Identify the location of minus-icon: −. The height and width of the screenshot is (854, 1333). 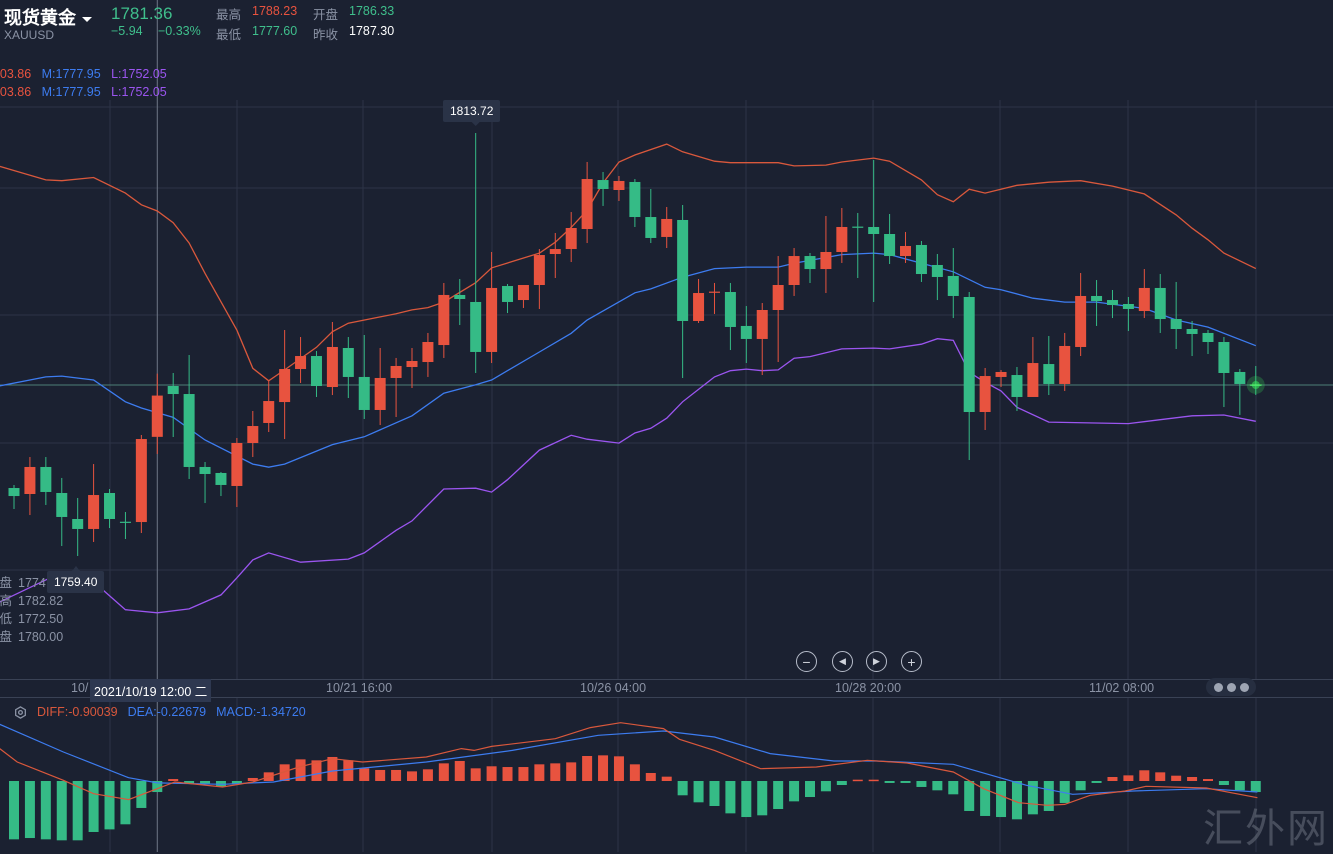
(806, 661).